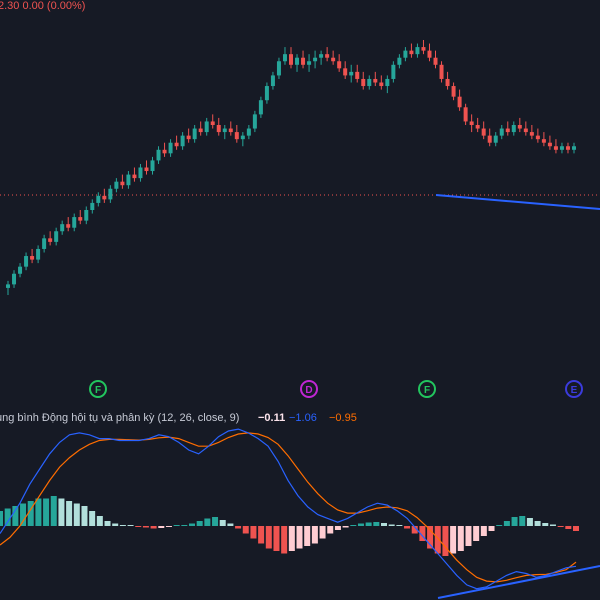 Image resolution: width=600 pixels, height=600 pixels. Describe the element at coordinates (303, 418) in the screenshot. I see `indicator-macd-value: −1.06` at that location.